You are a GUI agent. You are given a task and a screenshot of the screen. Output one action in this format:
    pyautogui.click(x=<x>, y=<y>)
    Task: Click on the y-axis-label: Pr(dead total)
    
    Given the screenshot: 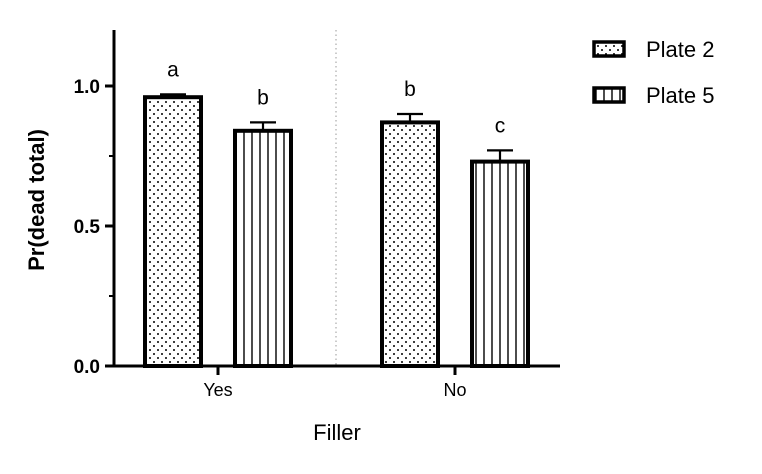 What is the action you would take?
    pyautogui.click(x=36, y=200)
    